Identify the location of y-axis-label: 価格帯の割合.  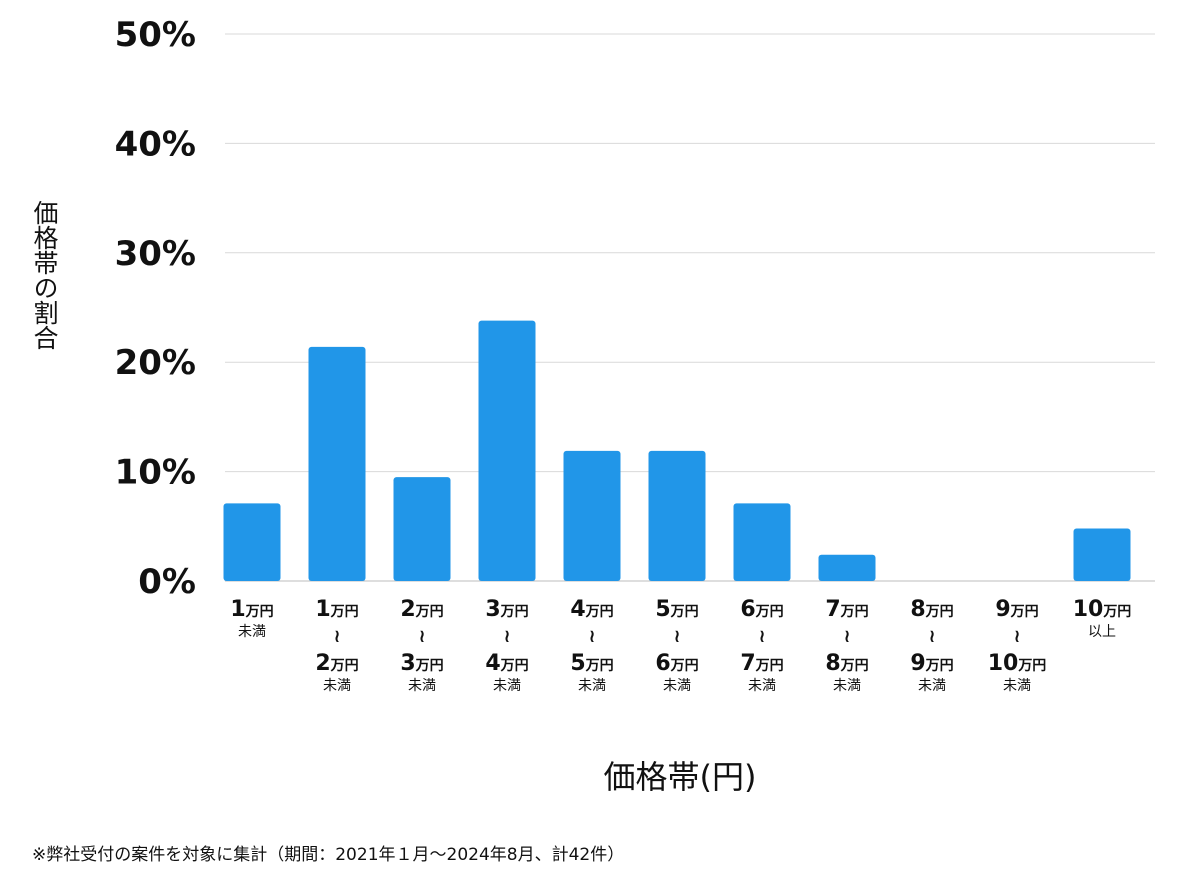
(44, 275).